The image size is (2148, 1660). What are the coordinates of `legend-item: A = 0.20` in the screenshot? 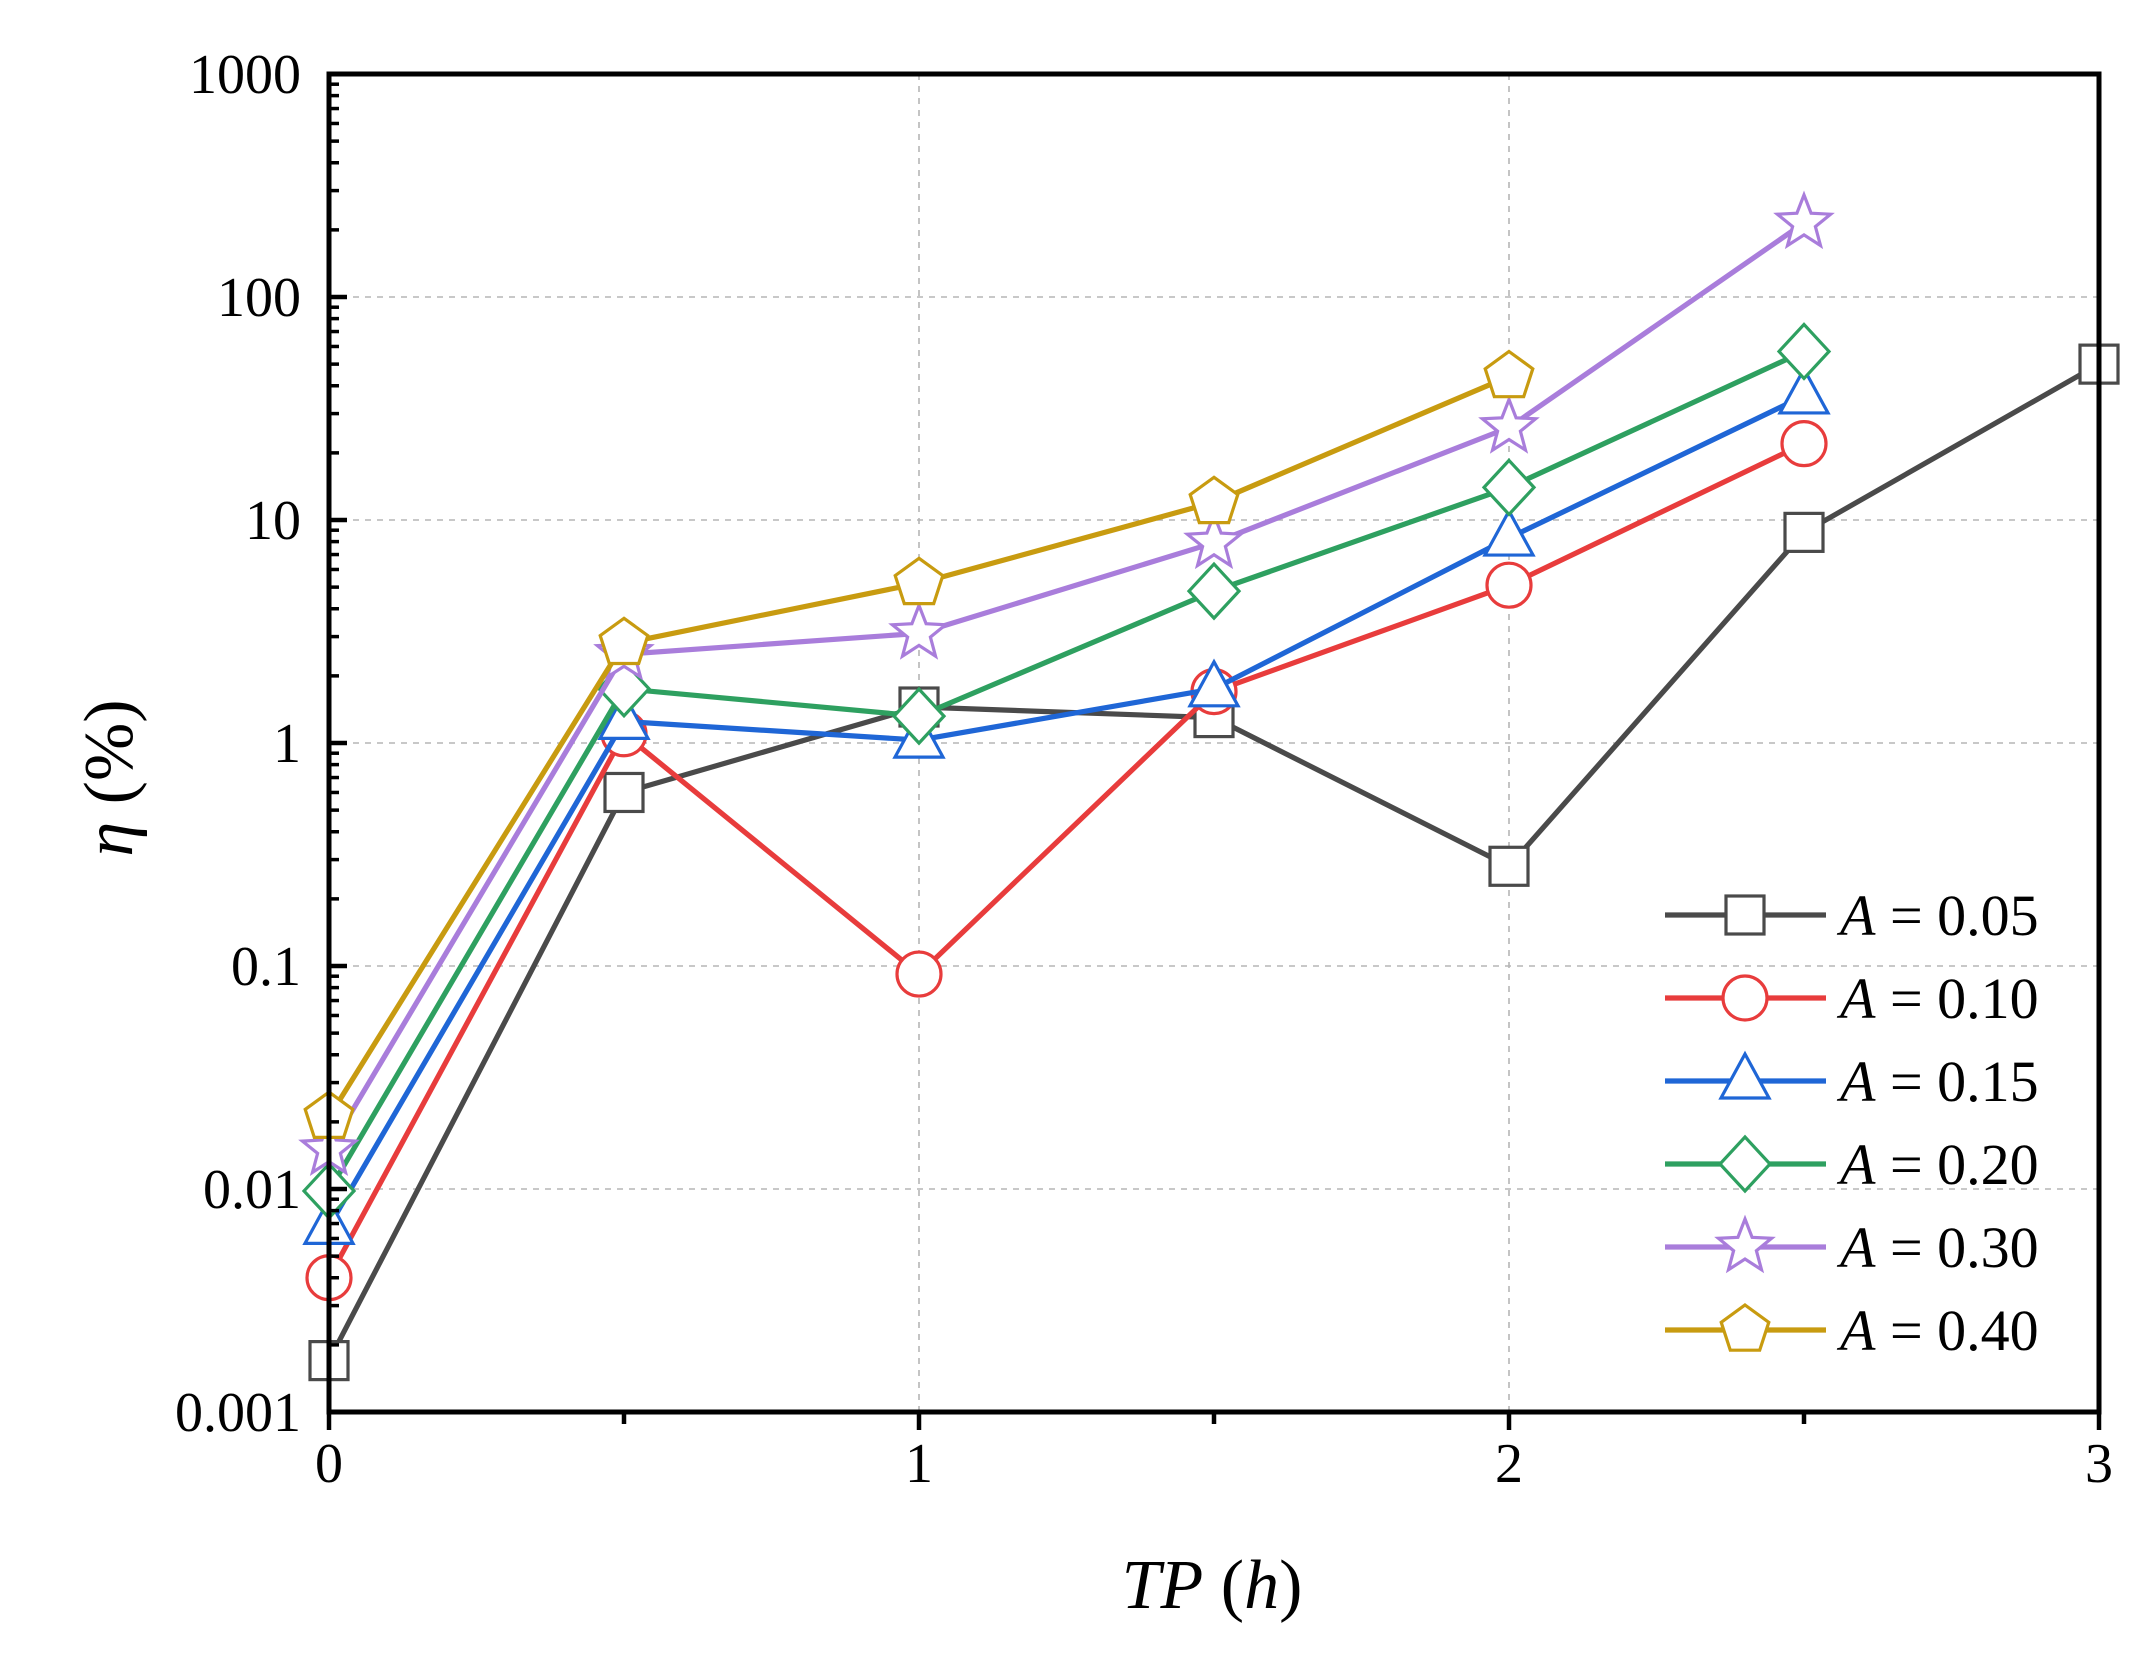 It's located at (1852, 1164).